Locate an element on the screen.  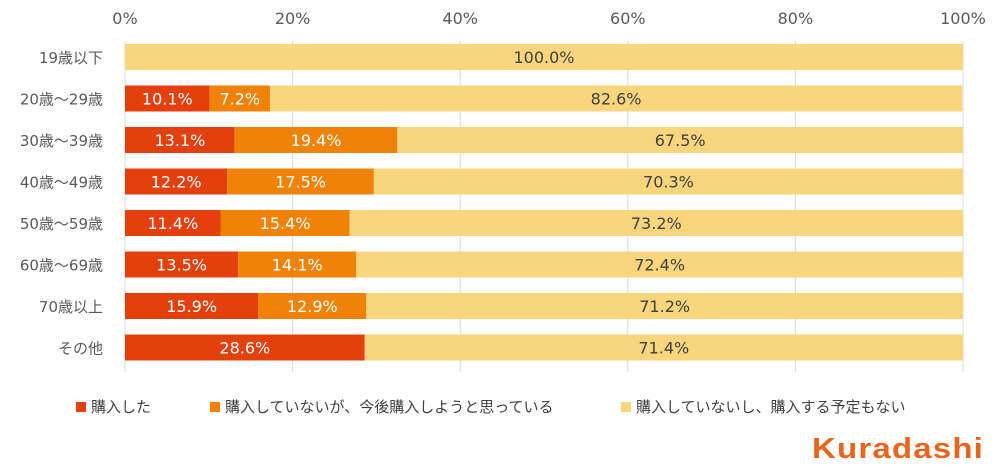
data-label: 28.6% is located at coordinates (244, 348).